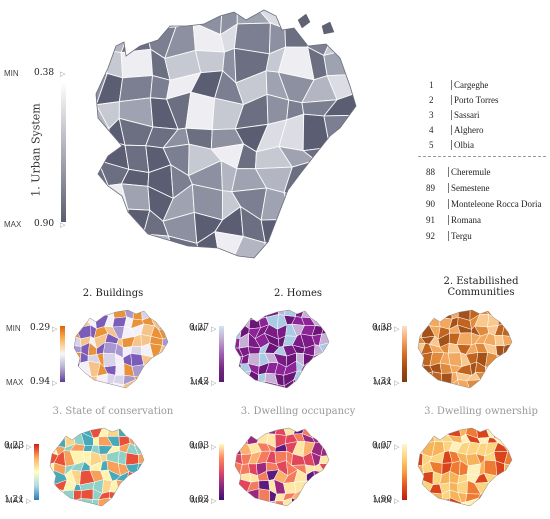 The height and width of the screenshot is (519, 550). I want to click on panel-title: 3. Dwelling occupancy, so click(298, 411).